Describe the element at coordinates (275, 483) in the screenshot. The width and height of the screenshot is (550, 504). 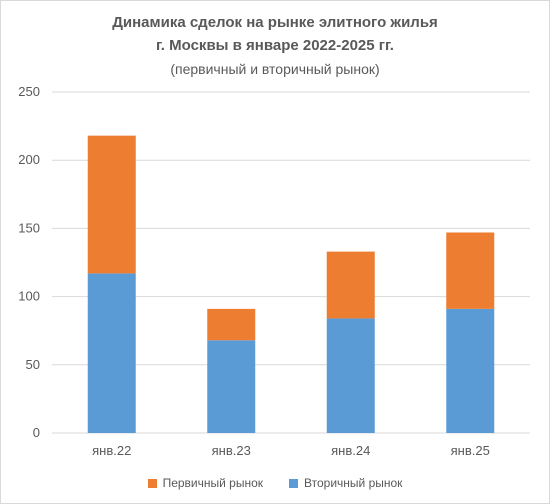
I see `chart-legend: Первичный рынок Вторичный рынок` at that location.